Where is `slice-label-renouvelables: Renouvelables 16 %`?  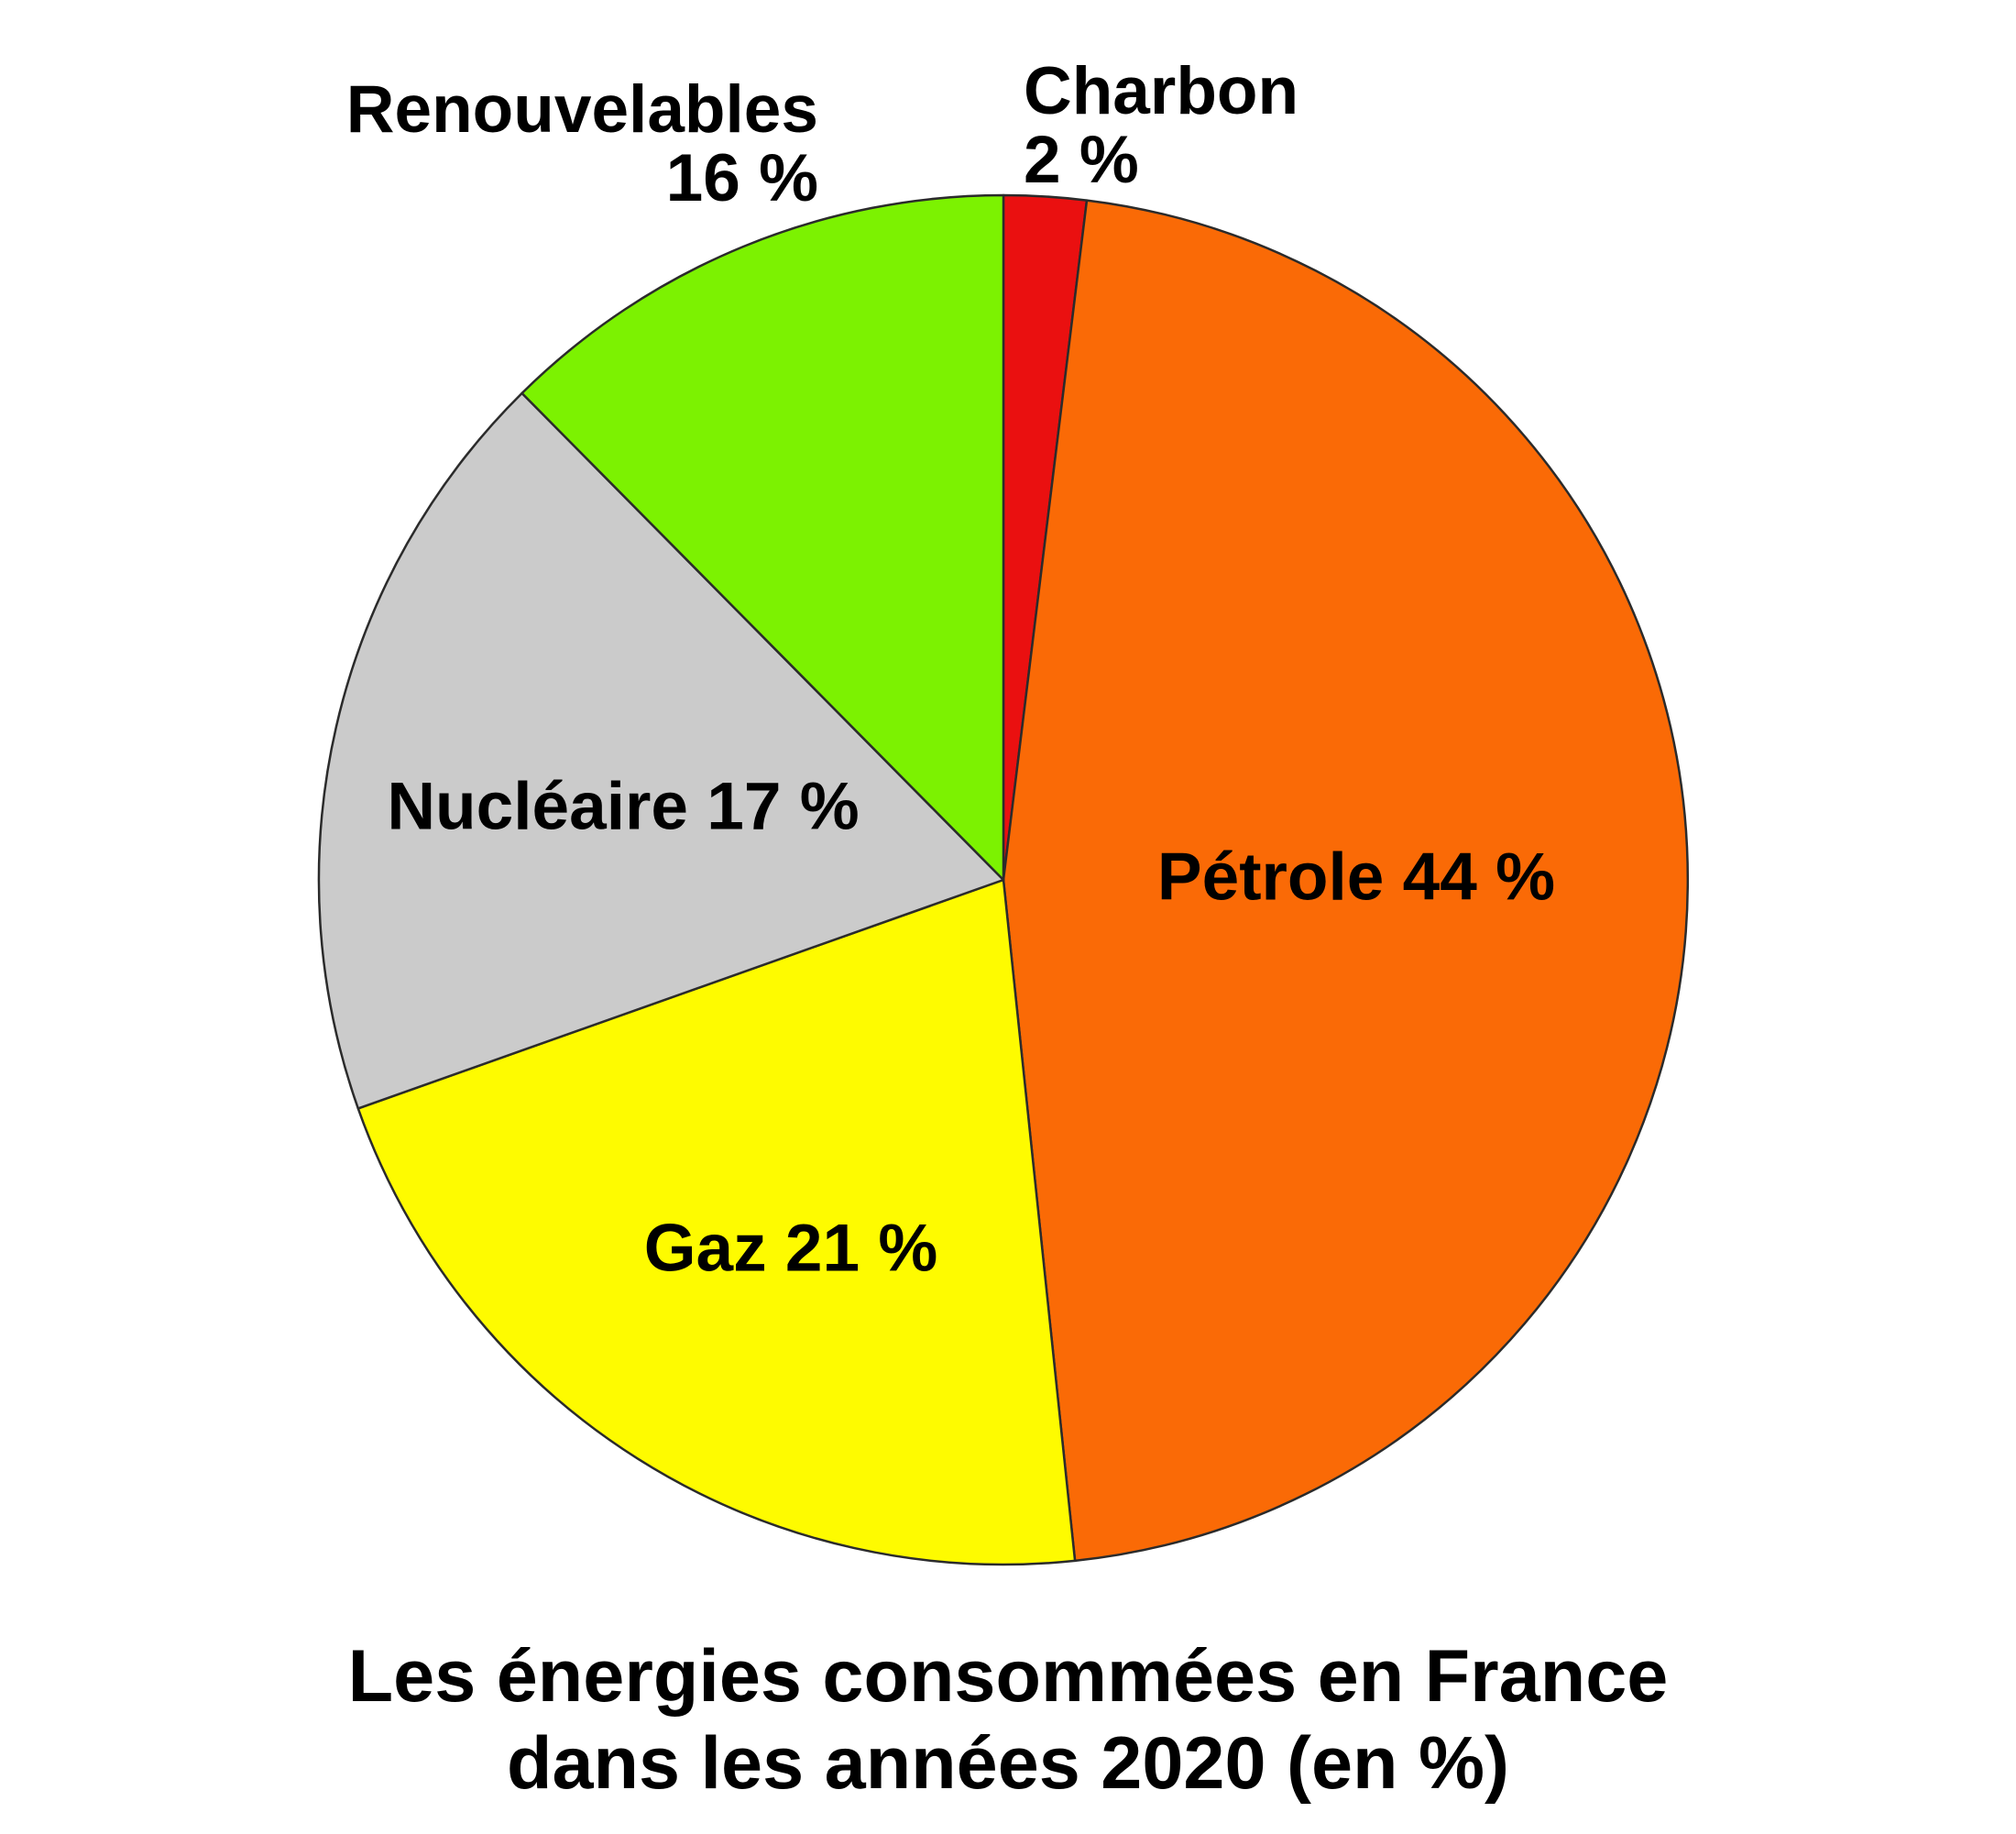 slice-label-renouvelables: Renouvelables 16 % is located at coordinates (582, 144).